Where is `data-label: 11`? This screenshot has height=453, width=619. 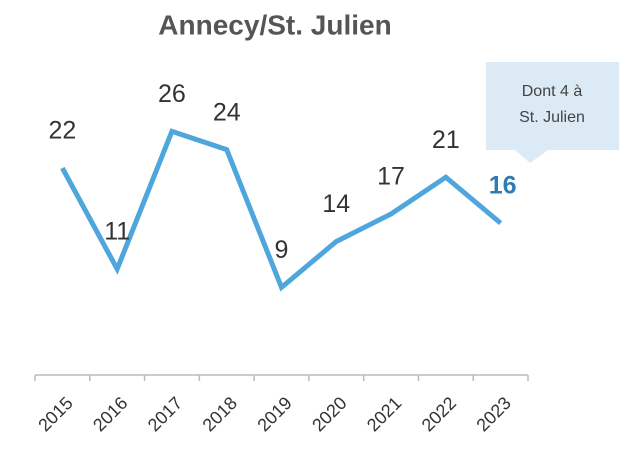 data-label: 11 is located at coordinates (117, 232).